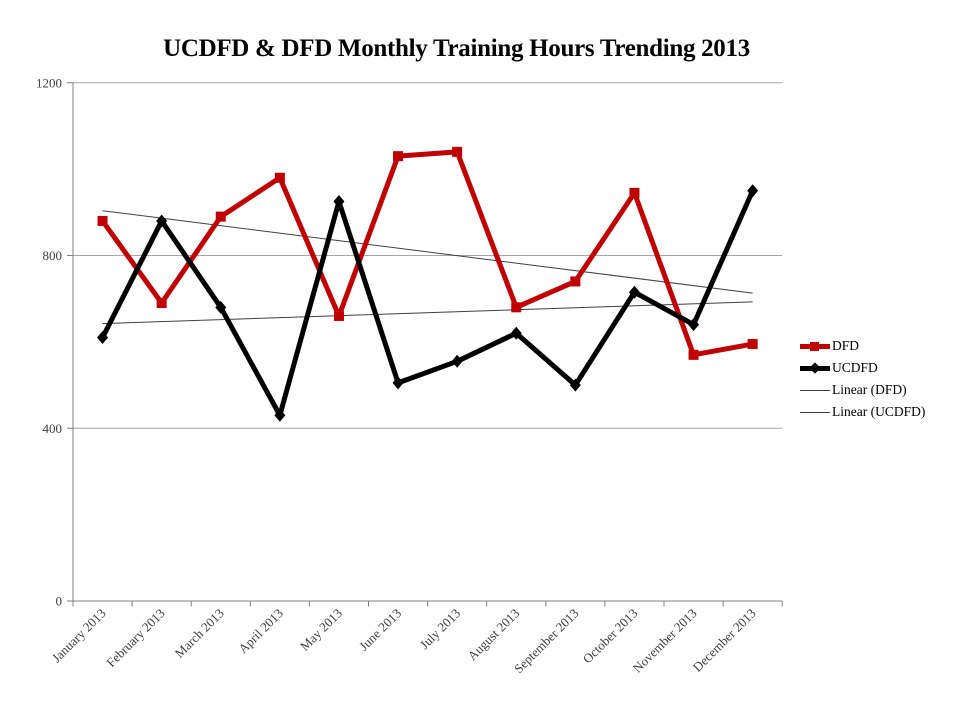  What do you see at coordinates (321, 630) in the screenshot?
I see `svg-text: May 2013` at bounding box center [321, 630].